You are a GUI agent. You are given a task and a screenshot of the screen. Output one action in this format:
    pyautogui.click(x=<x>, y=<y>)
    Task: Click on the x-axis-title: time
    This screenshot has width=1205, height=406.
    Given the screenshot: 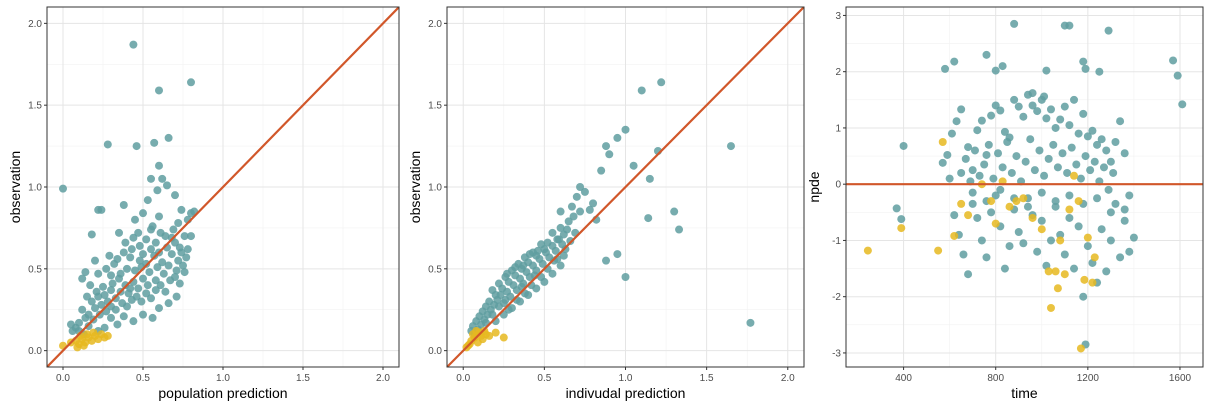 What is the action you would take?
    pyautogui.click(x=1024, y=393)
    